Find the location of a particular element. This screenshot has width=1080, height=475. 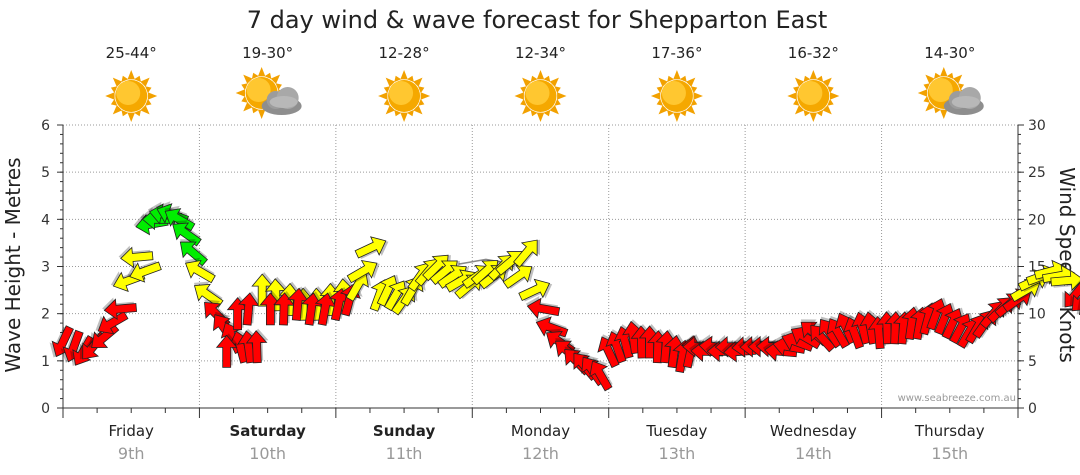

weather-icon-row is located at coordinates (544, 94).